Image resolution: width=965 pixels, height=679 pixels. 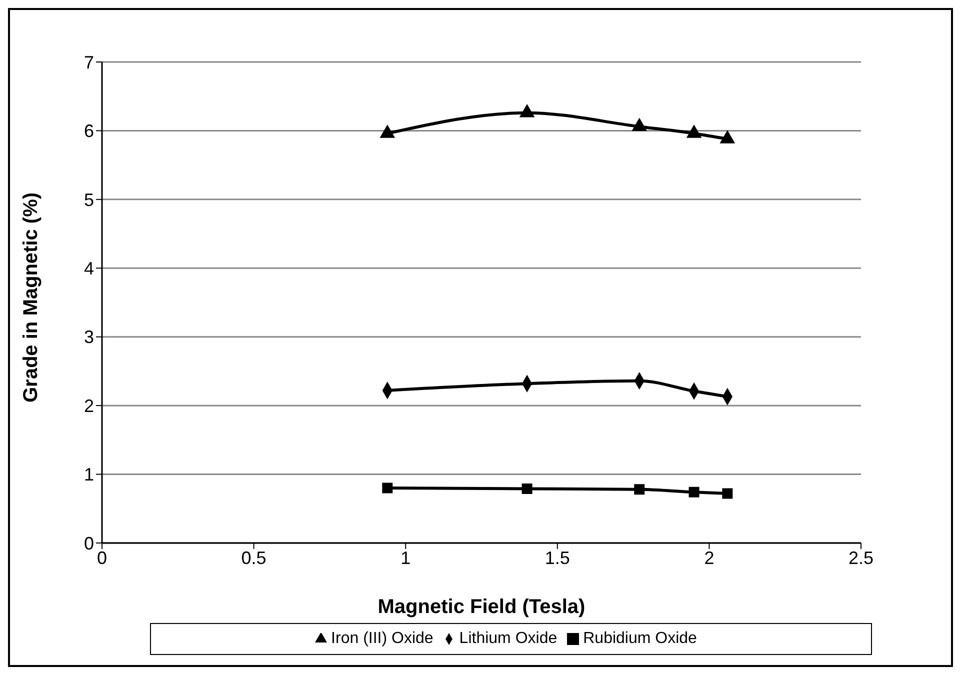 I want to click on legend-label: Iron (III) Oxide, so click(x=382, y=638).